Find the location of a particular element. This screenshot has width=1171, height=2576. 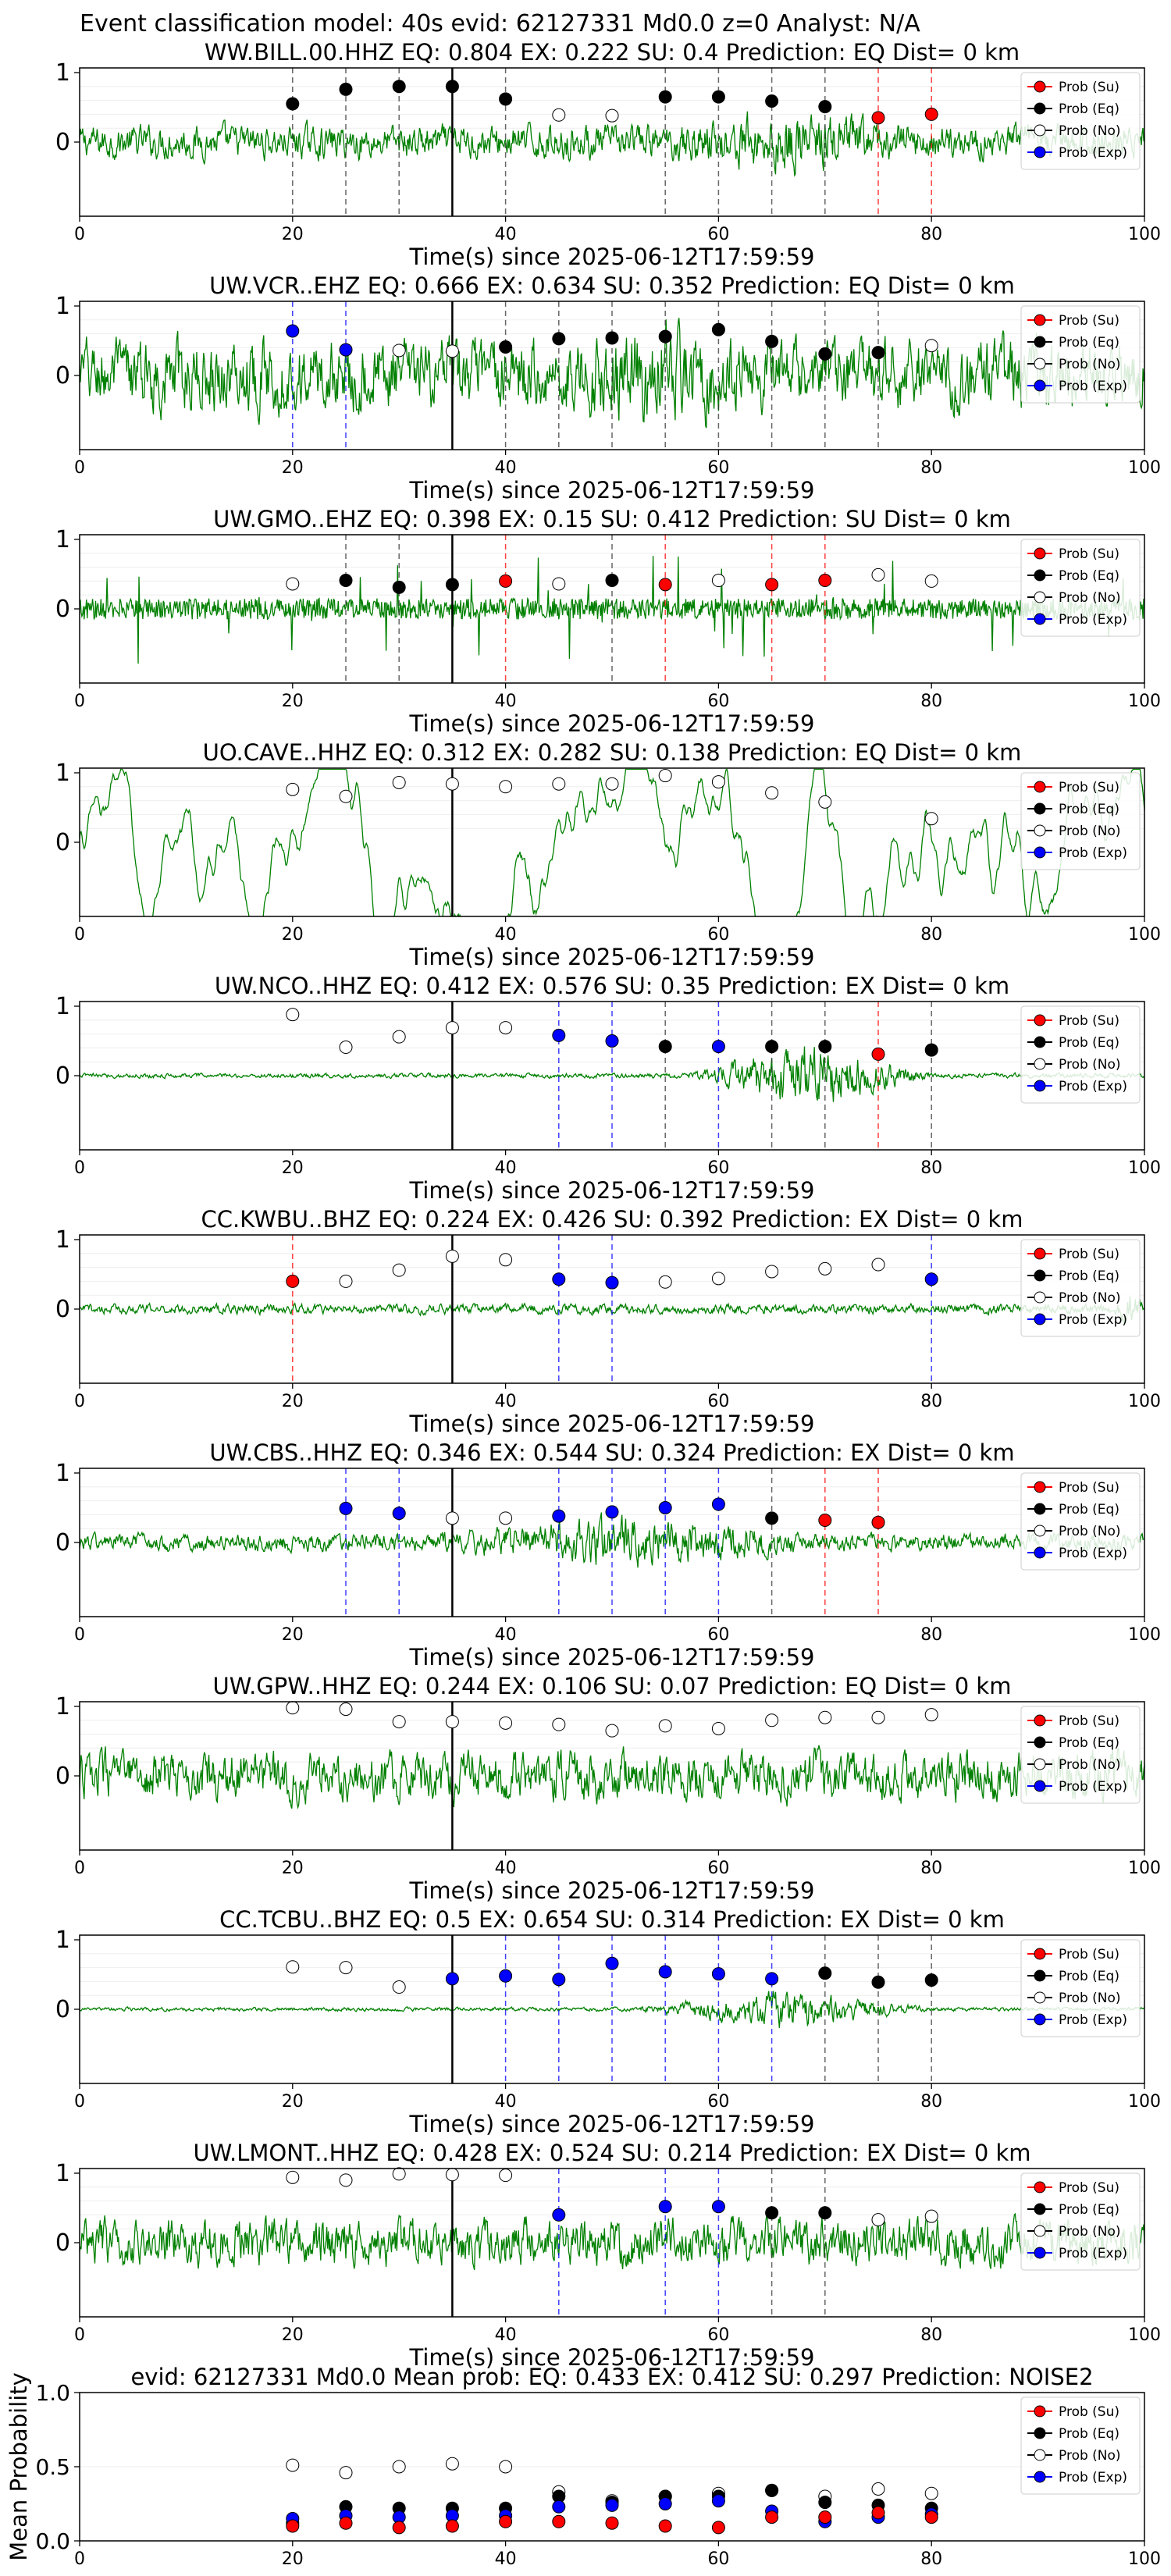

y-tick-label: 0 is located at coordinates (62, 2243).